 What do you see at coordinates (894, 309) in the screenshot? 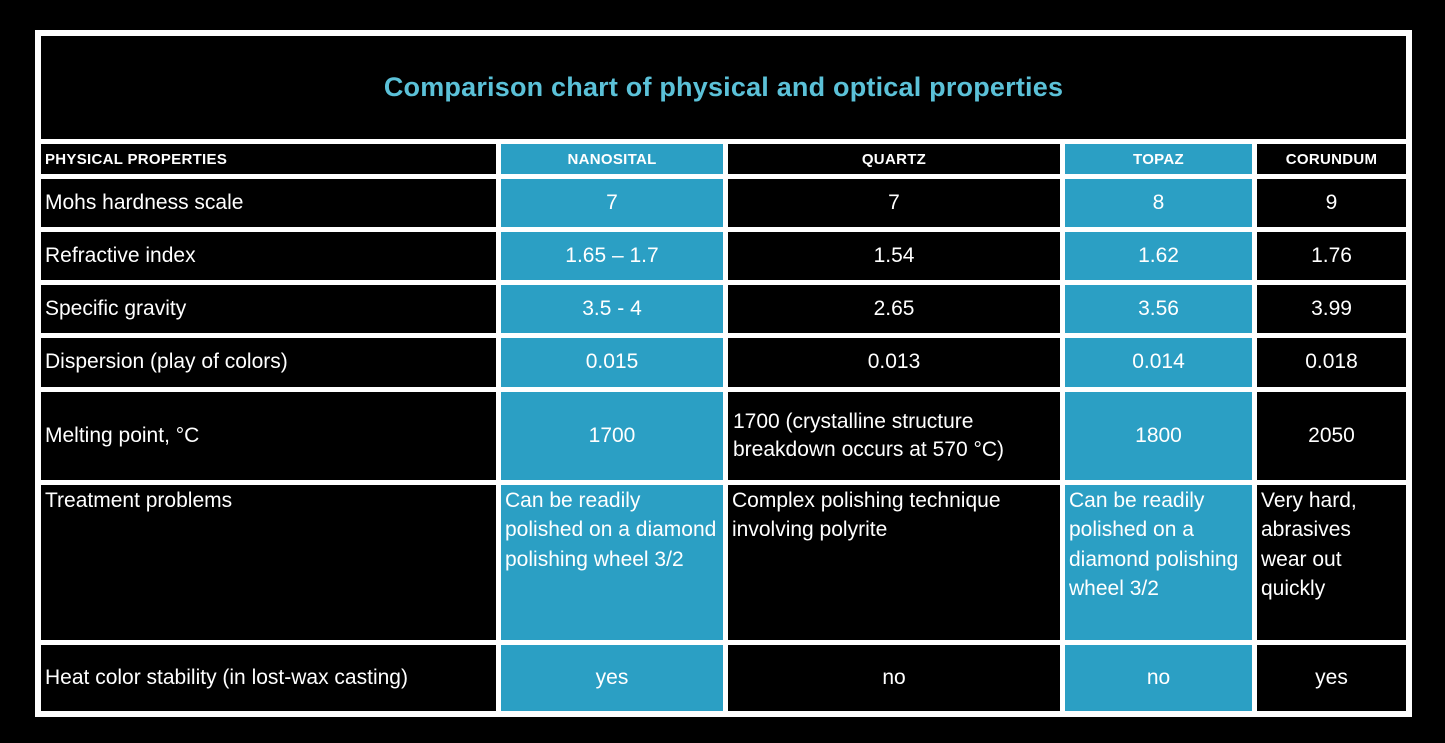
I see `value-cell-quartz-specific-gravity: 2.65` at bounding box center [894, 309].